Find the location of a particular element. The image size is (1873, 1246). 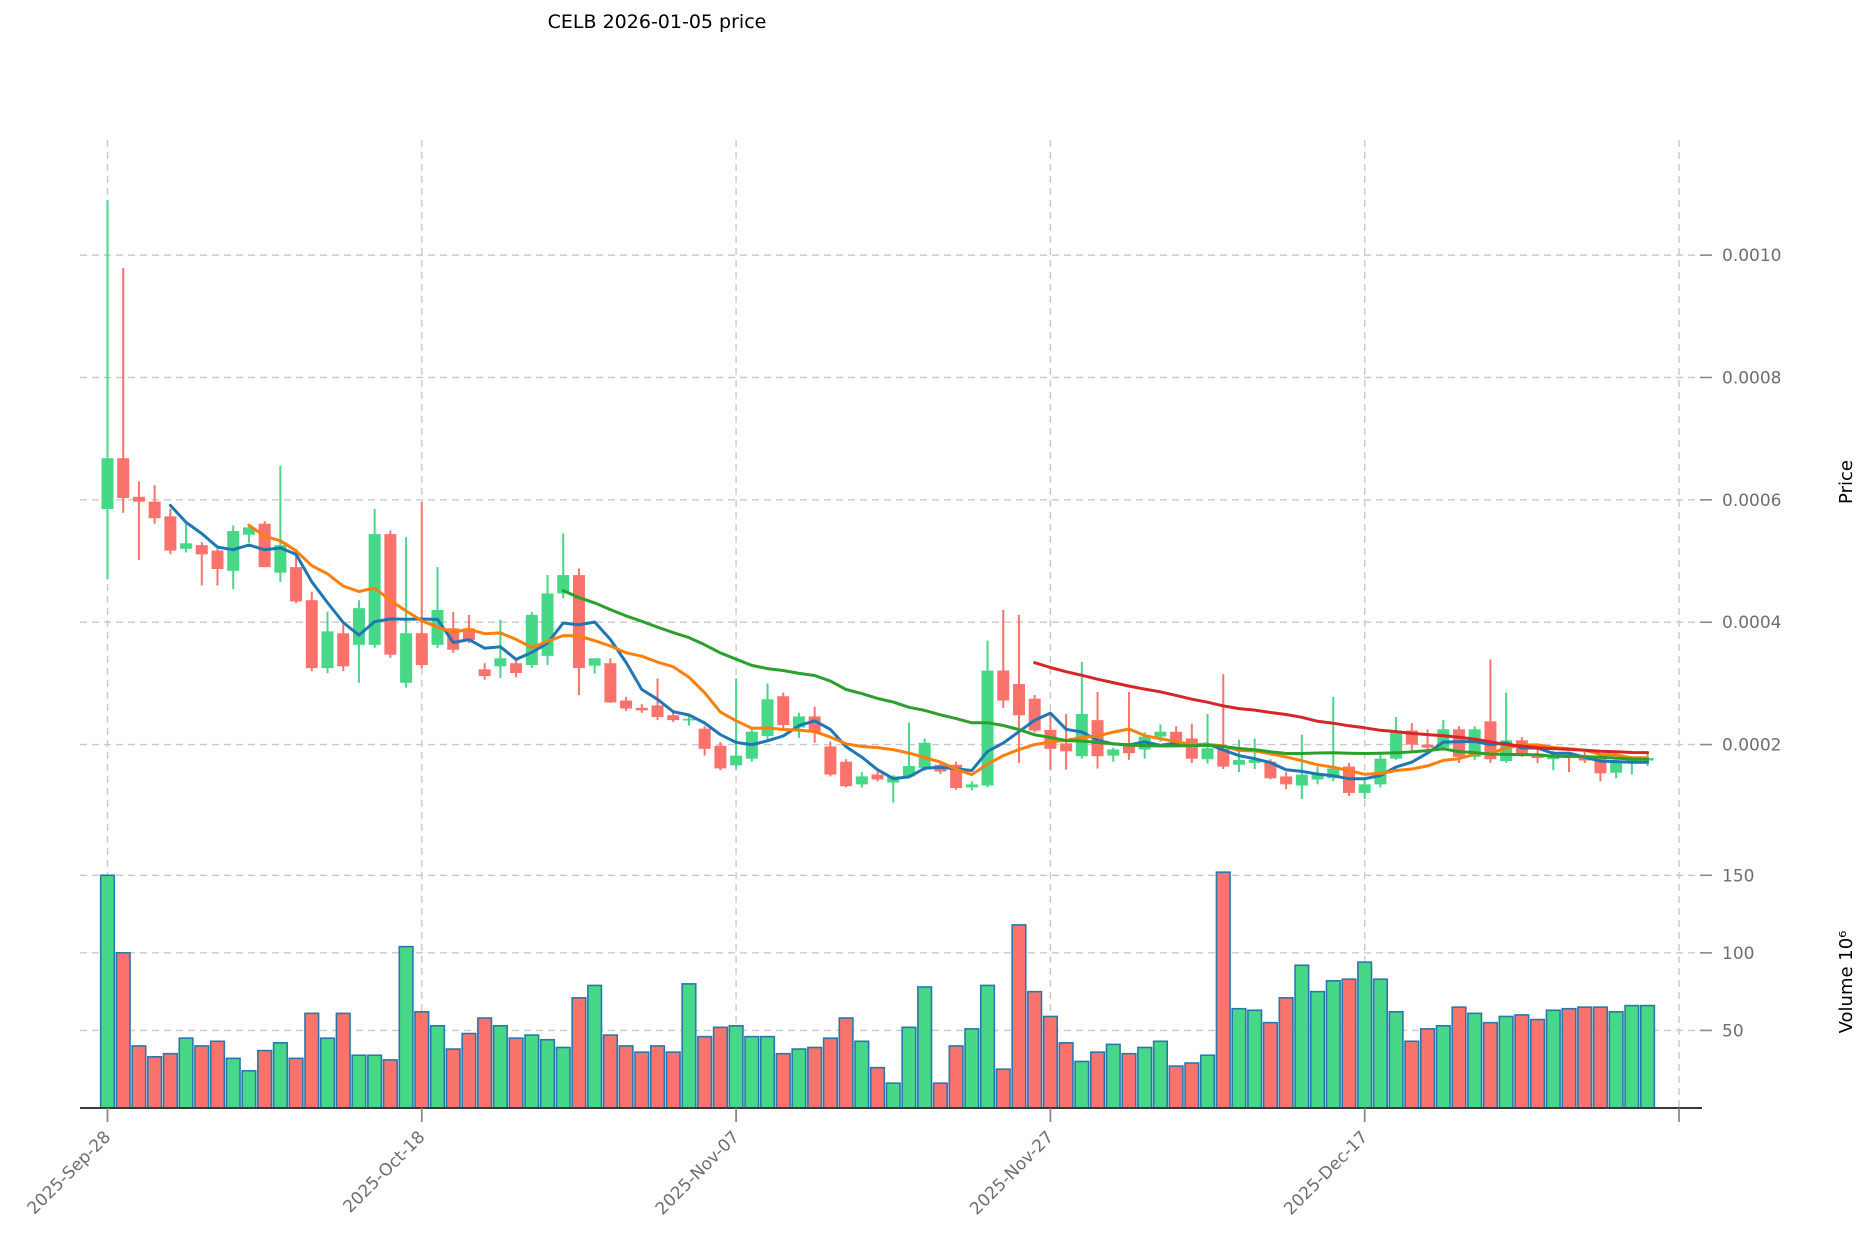

sma-60-line is located at coordinates (1341, 708).